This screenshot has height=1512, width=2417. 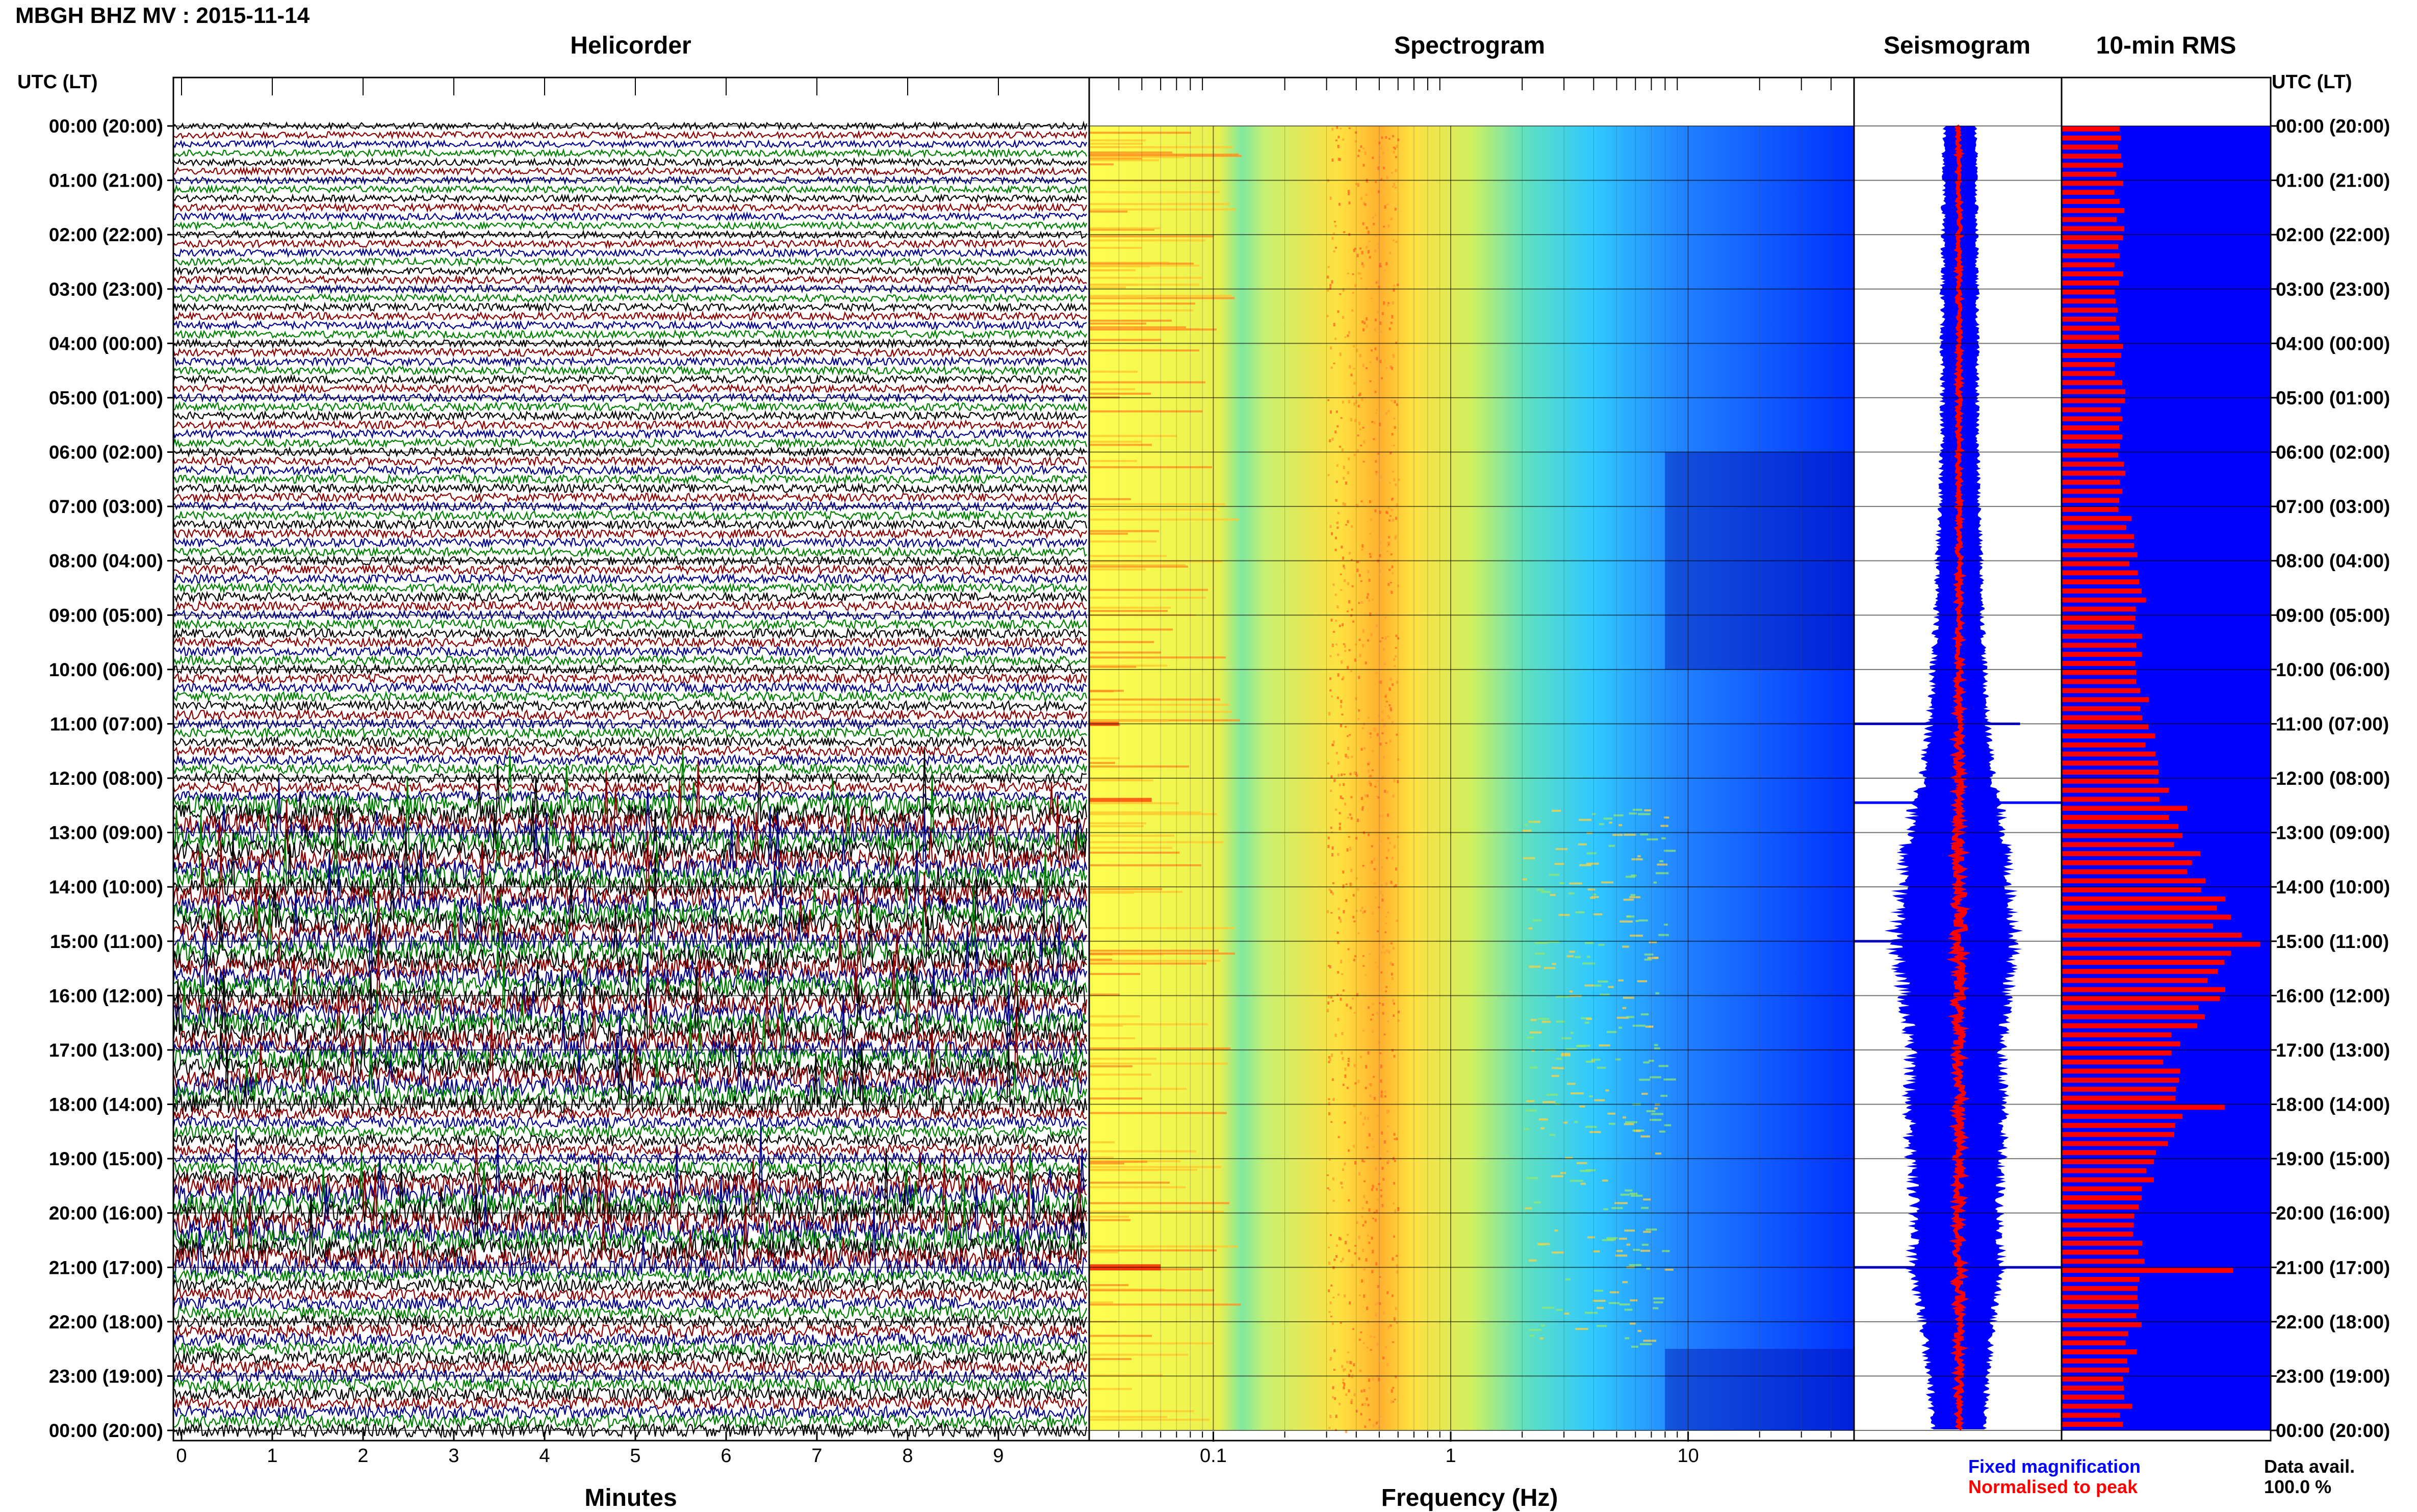 What do you see at coordinates (1958, 759) in the screenshot?
I see `seismogram-panel` at bounding box center [1958, 759].